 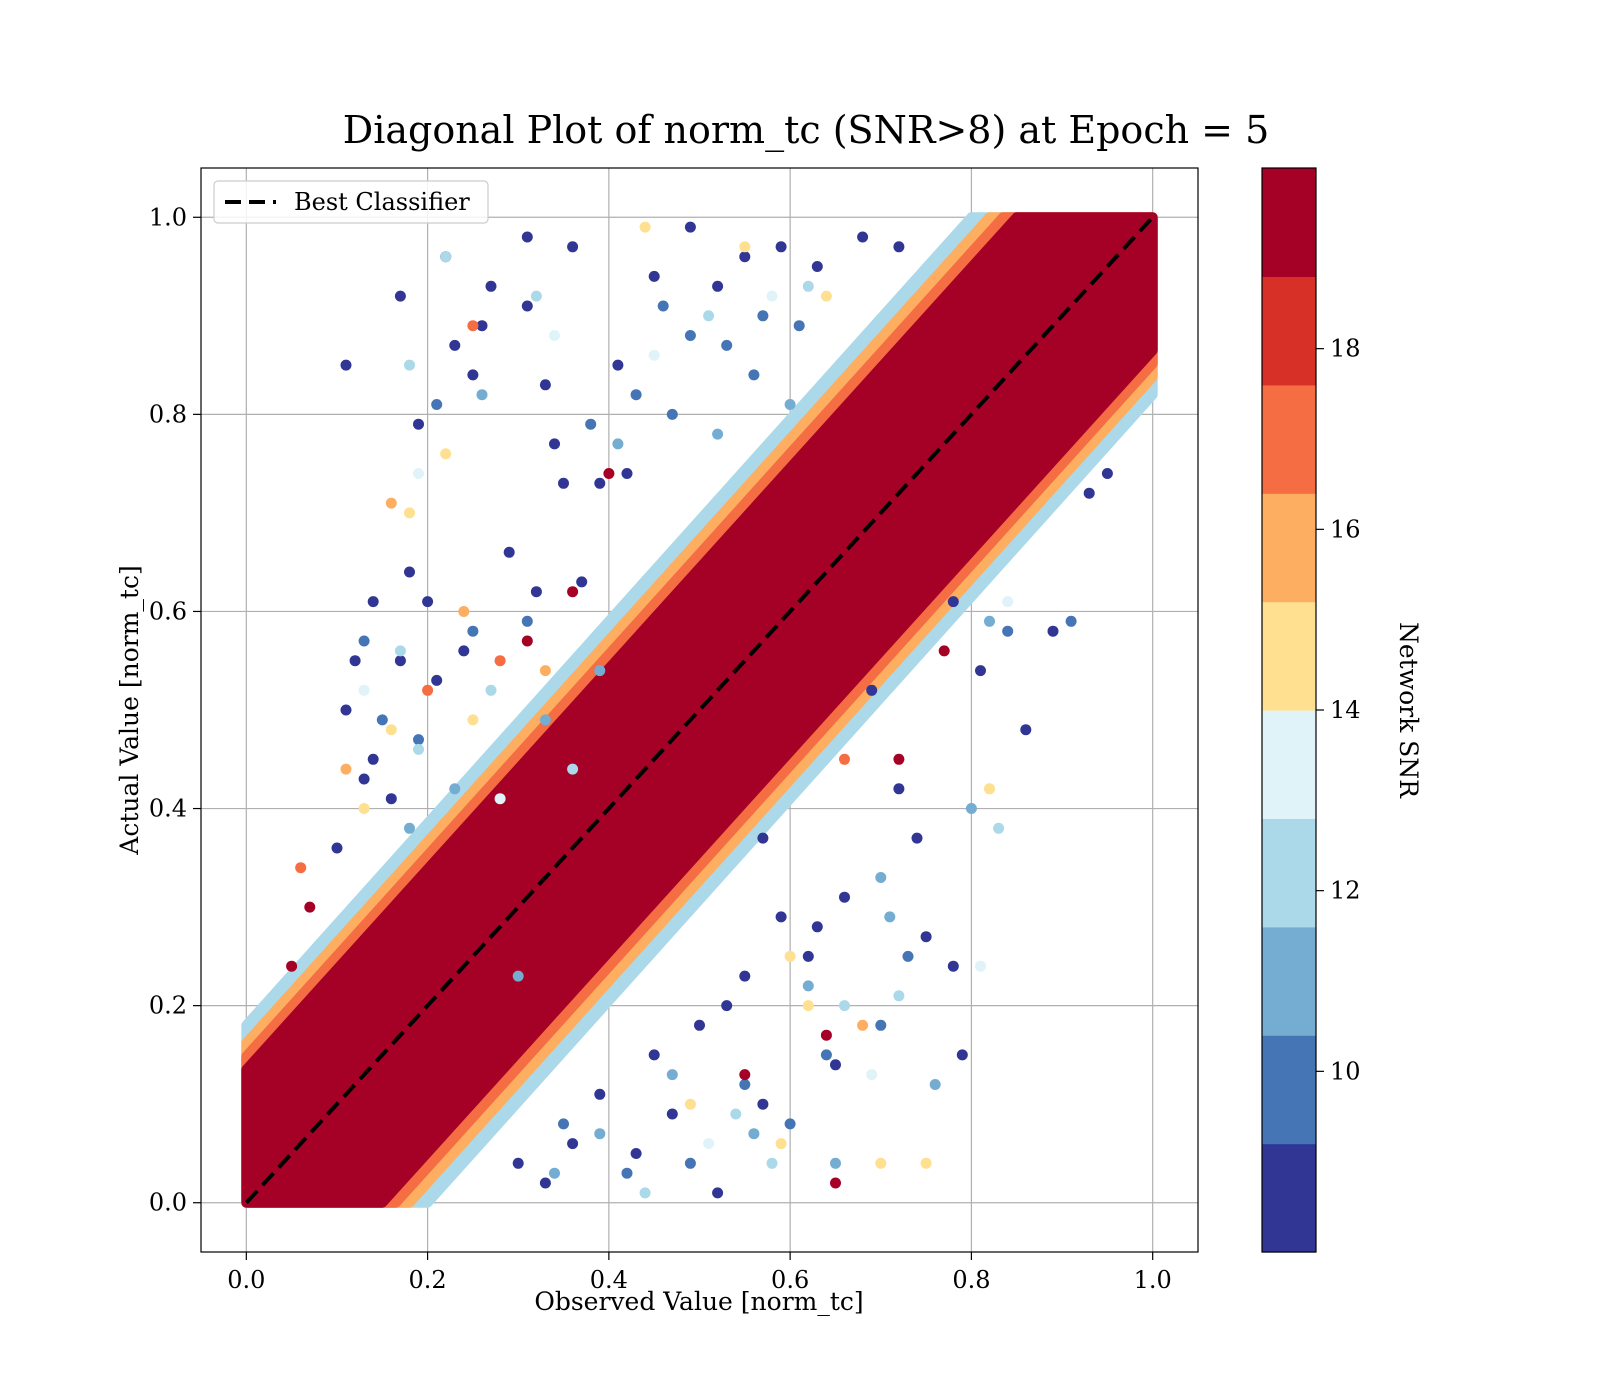 What do you see at coordinates (168, 809) in the screenshot?
I see `y-tick-label: 0.4` at bounding box center [168, 809].